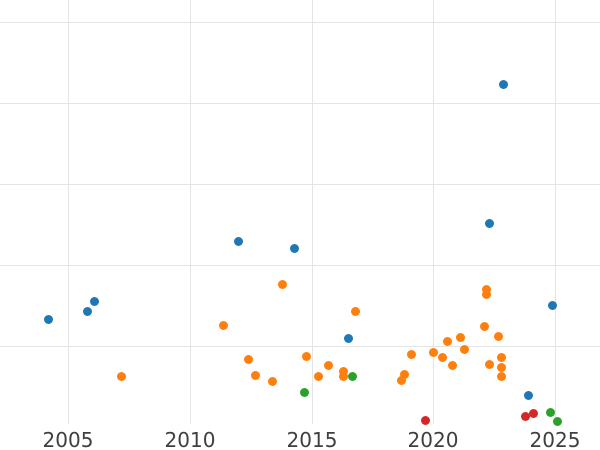 The height and width of the screenshot is (450, 600). What do you see at coordinates (312, 439) in the screenshot?
I see `x-tick-label-2015: 2015` at bounding box center [312, 439].